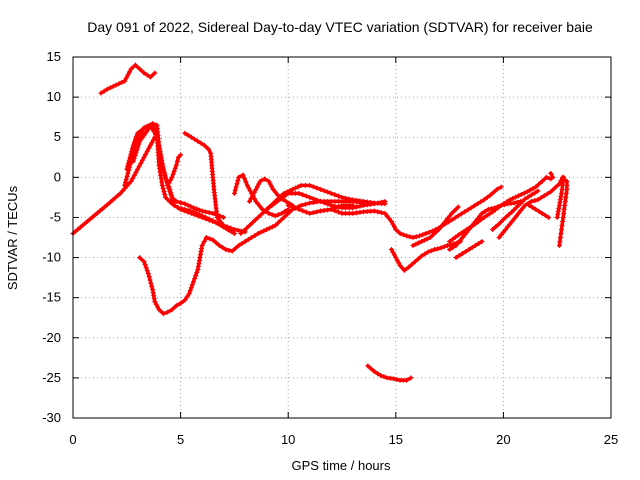 The height and width of the screenshot is (480, 640). I want to click on y-tick-label: -10, so click(51, 257).